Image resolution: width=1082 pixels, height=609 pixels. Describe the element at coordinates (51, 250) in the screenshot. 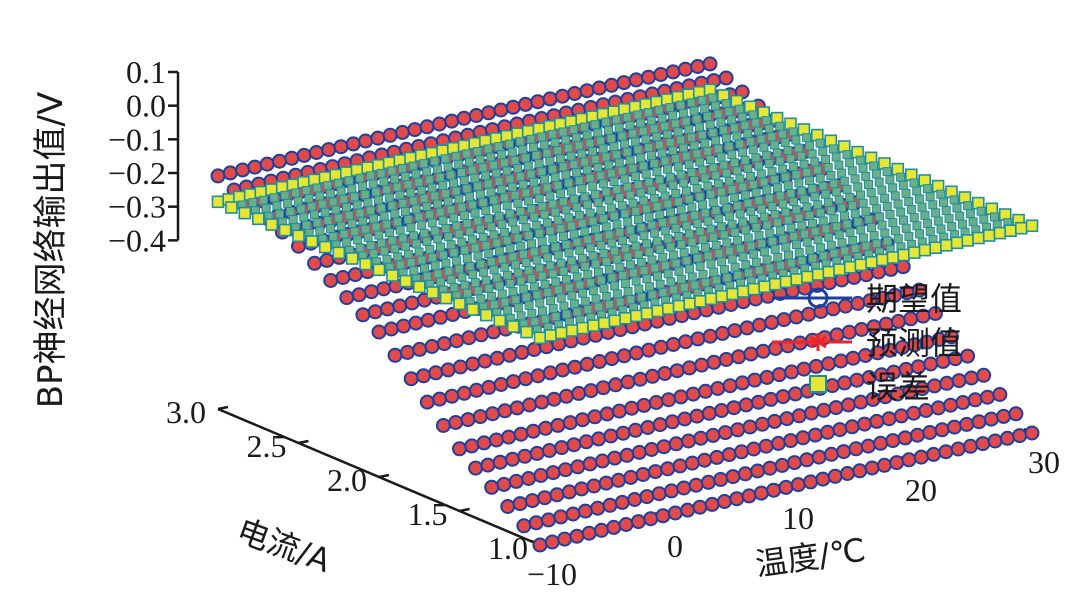

I see `z-axis-label: BP神经网络输出值/V` at that location.